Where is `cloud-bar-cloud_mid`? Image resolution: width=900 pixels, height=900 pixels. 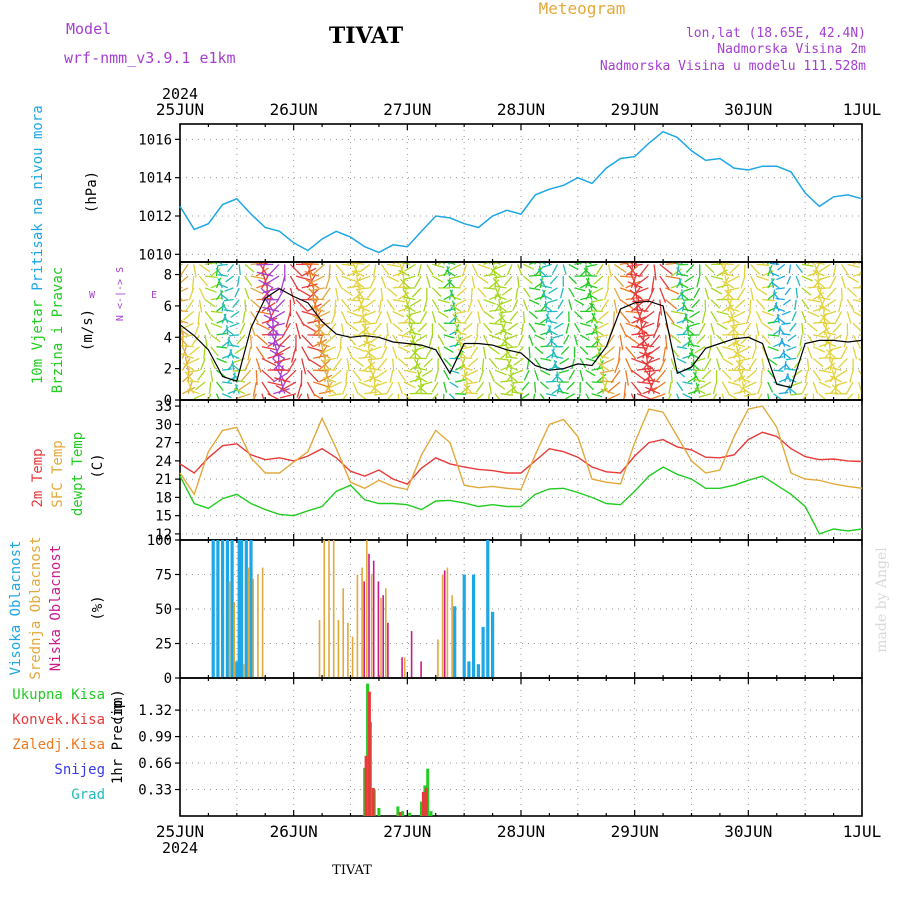 cloud-bar-cloud_mid is located at coordinates (262, 622).